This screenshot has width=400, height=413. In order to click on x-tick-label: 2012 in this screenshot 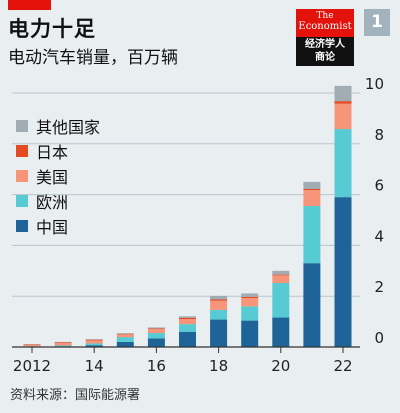, I will do `click(32, 366)`.